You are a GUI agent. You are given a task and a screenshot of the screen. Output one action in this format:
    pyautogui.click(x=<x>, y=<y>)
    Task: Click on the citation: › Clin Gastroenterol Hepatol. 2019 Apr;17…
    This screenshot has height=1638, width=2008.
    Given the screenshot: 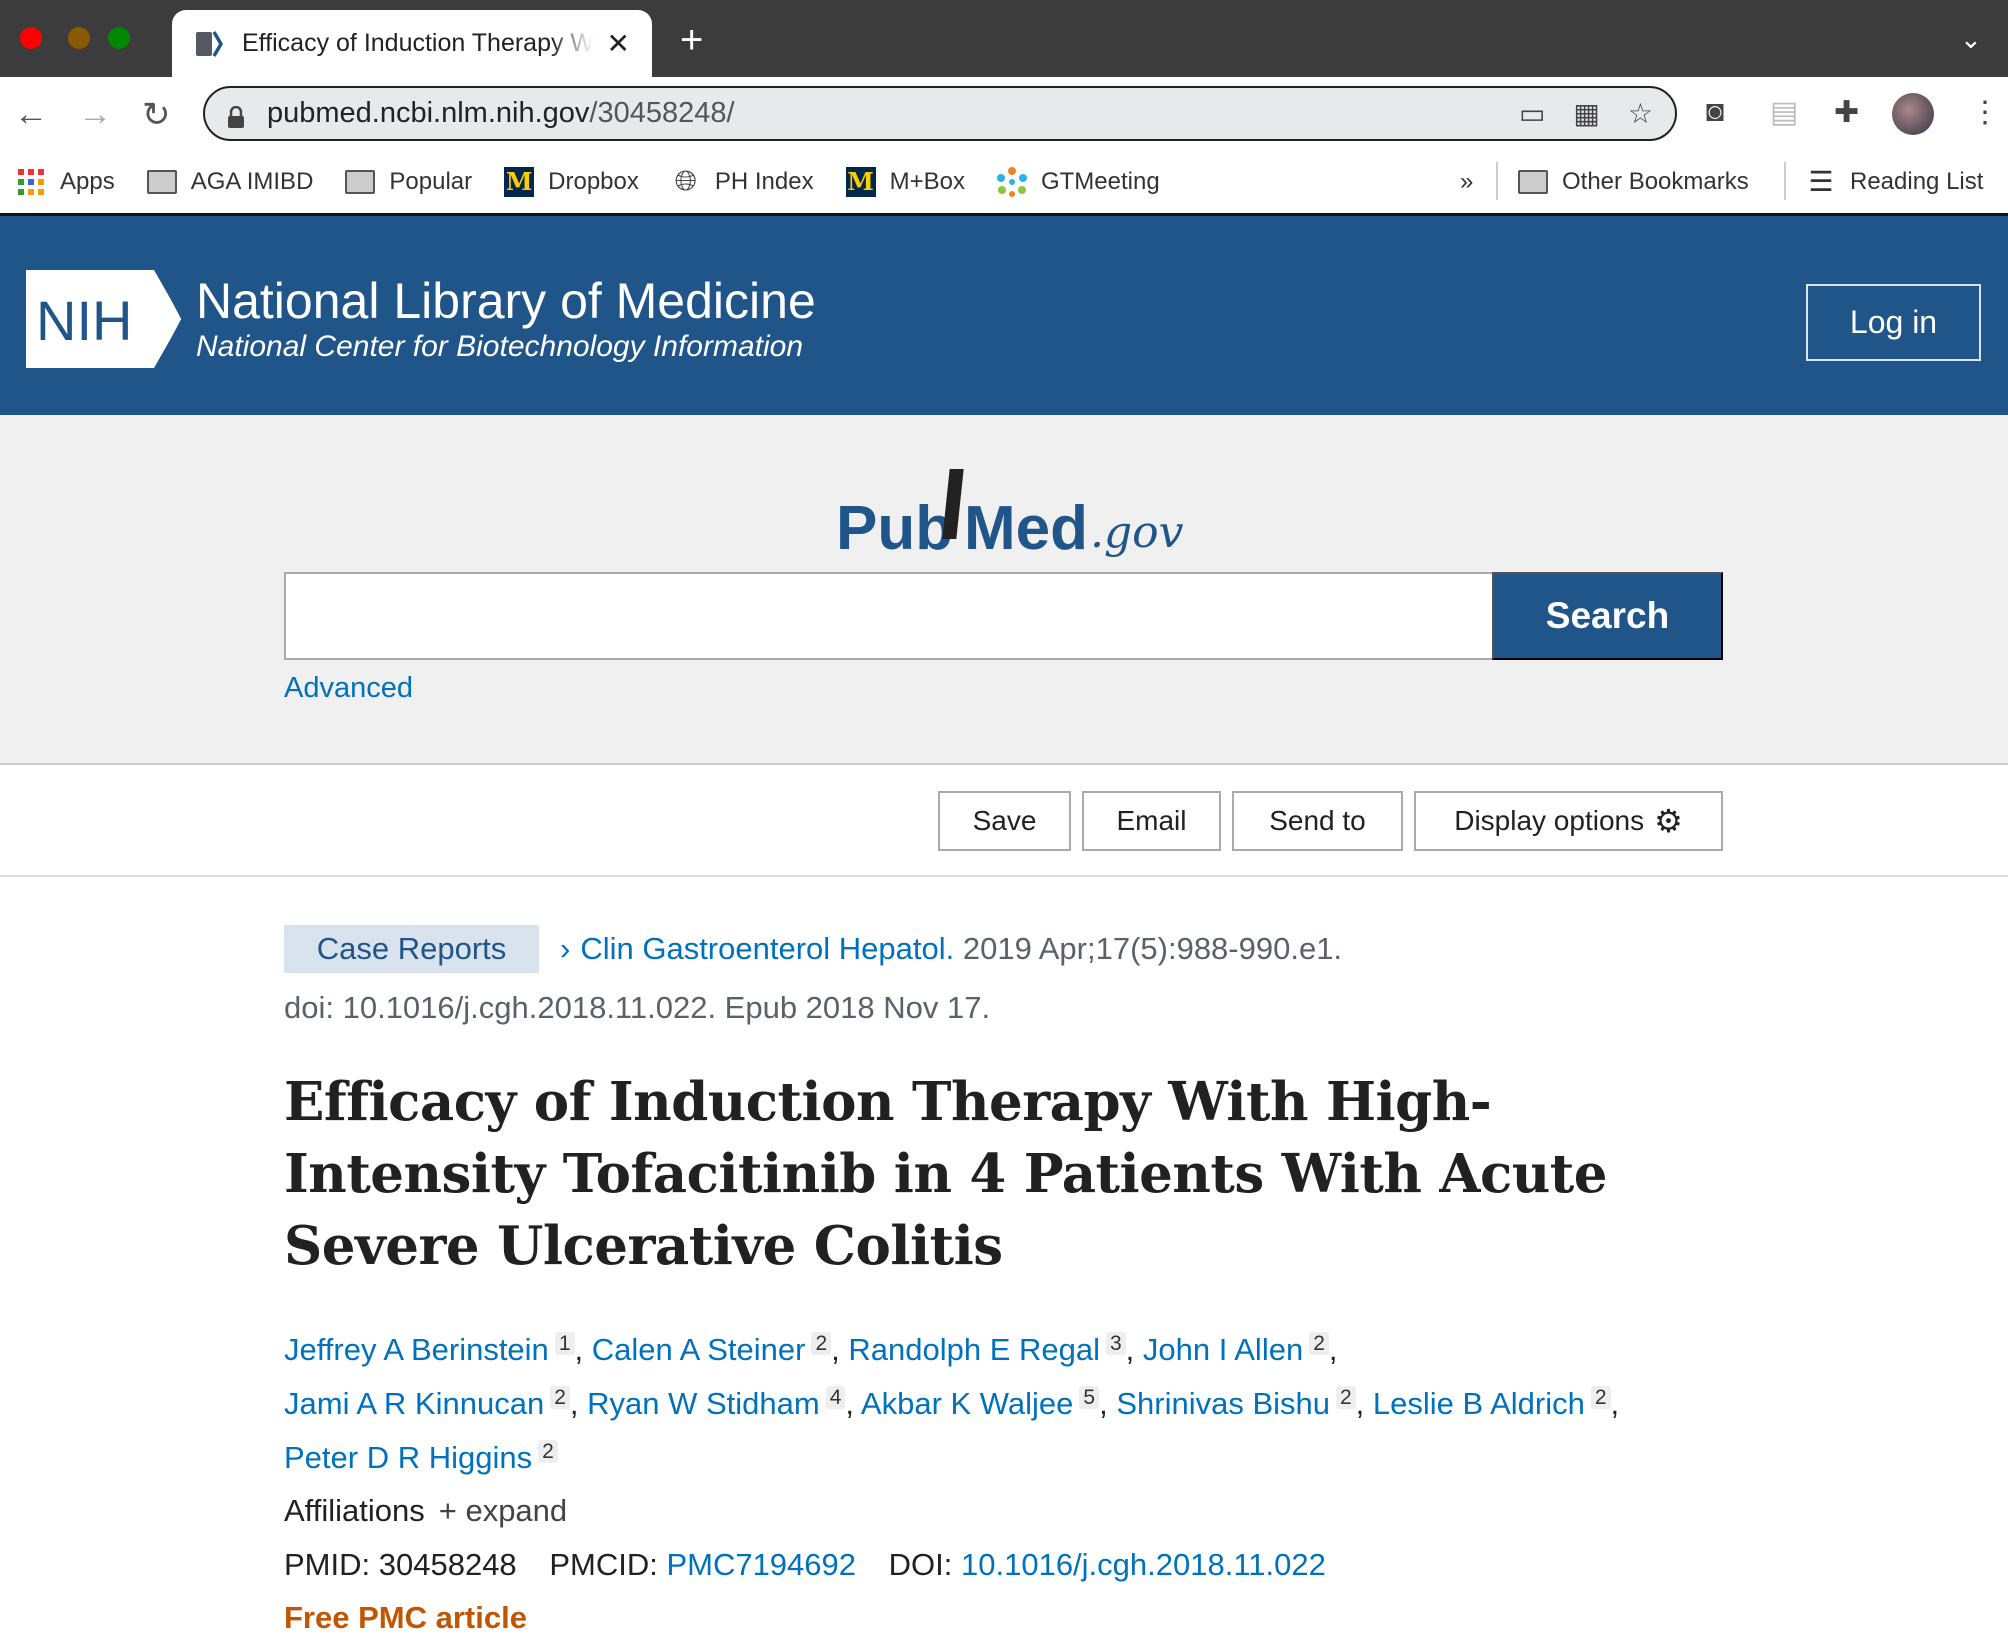 What is the action you would take?
    pyautogui.click(x=951, y=949)
    